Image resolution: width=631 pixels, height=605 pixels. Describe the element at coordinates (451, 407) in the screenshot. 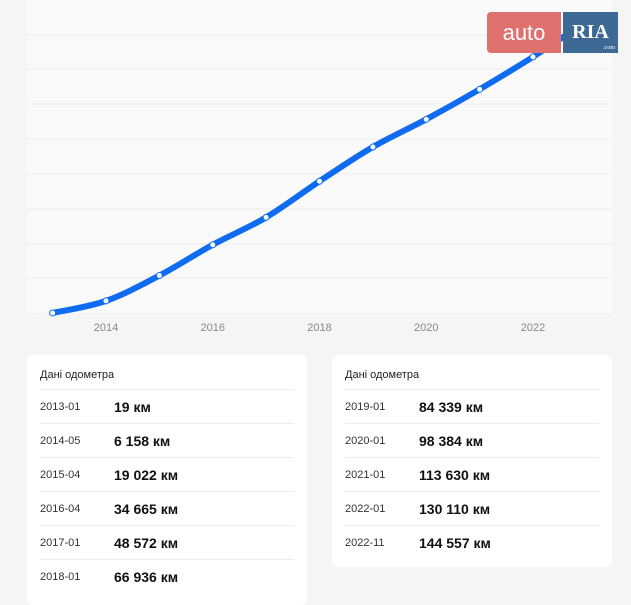

I see `row-value: 84 339 км` at that location.